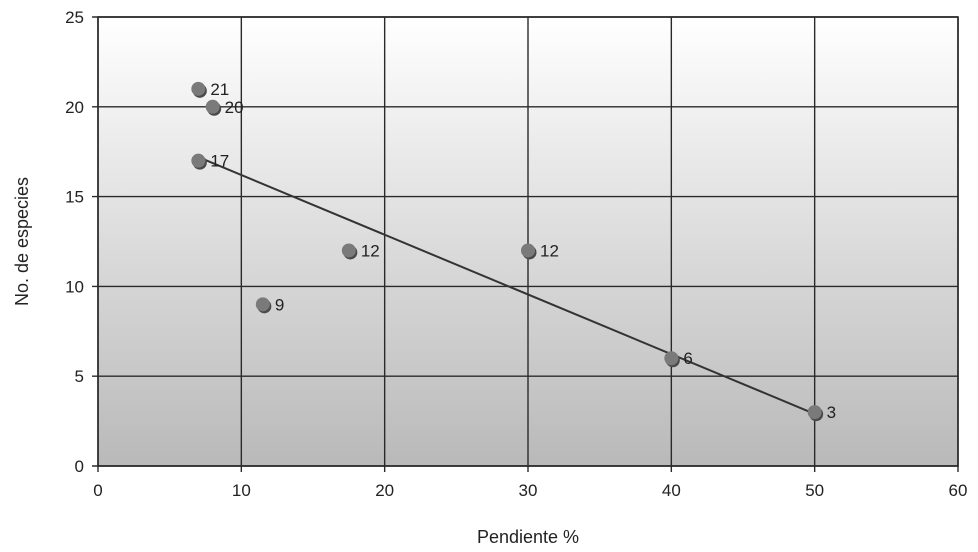 This screenshot has height=552, width=978. What do you see at coordinates (528, 537) in the screenshot?
I see `x-axis-title: Pendiente %` at bounding box center [528, 537].